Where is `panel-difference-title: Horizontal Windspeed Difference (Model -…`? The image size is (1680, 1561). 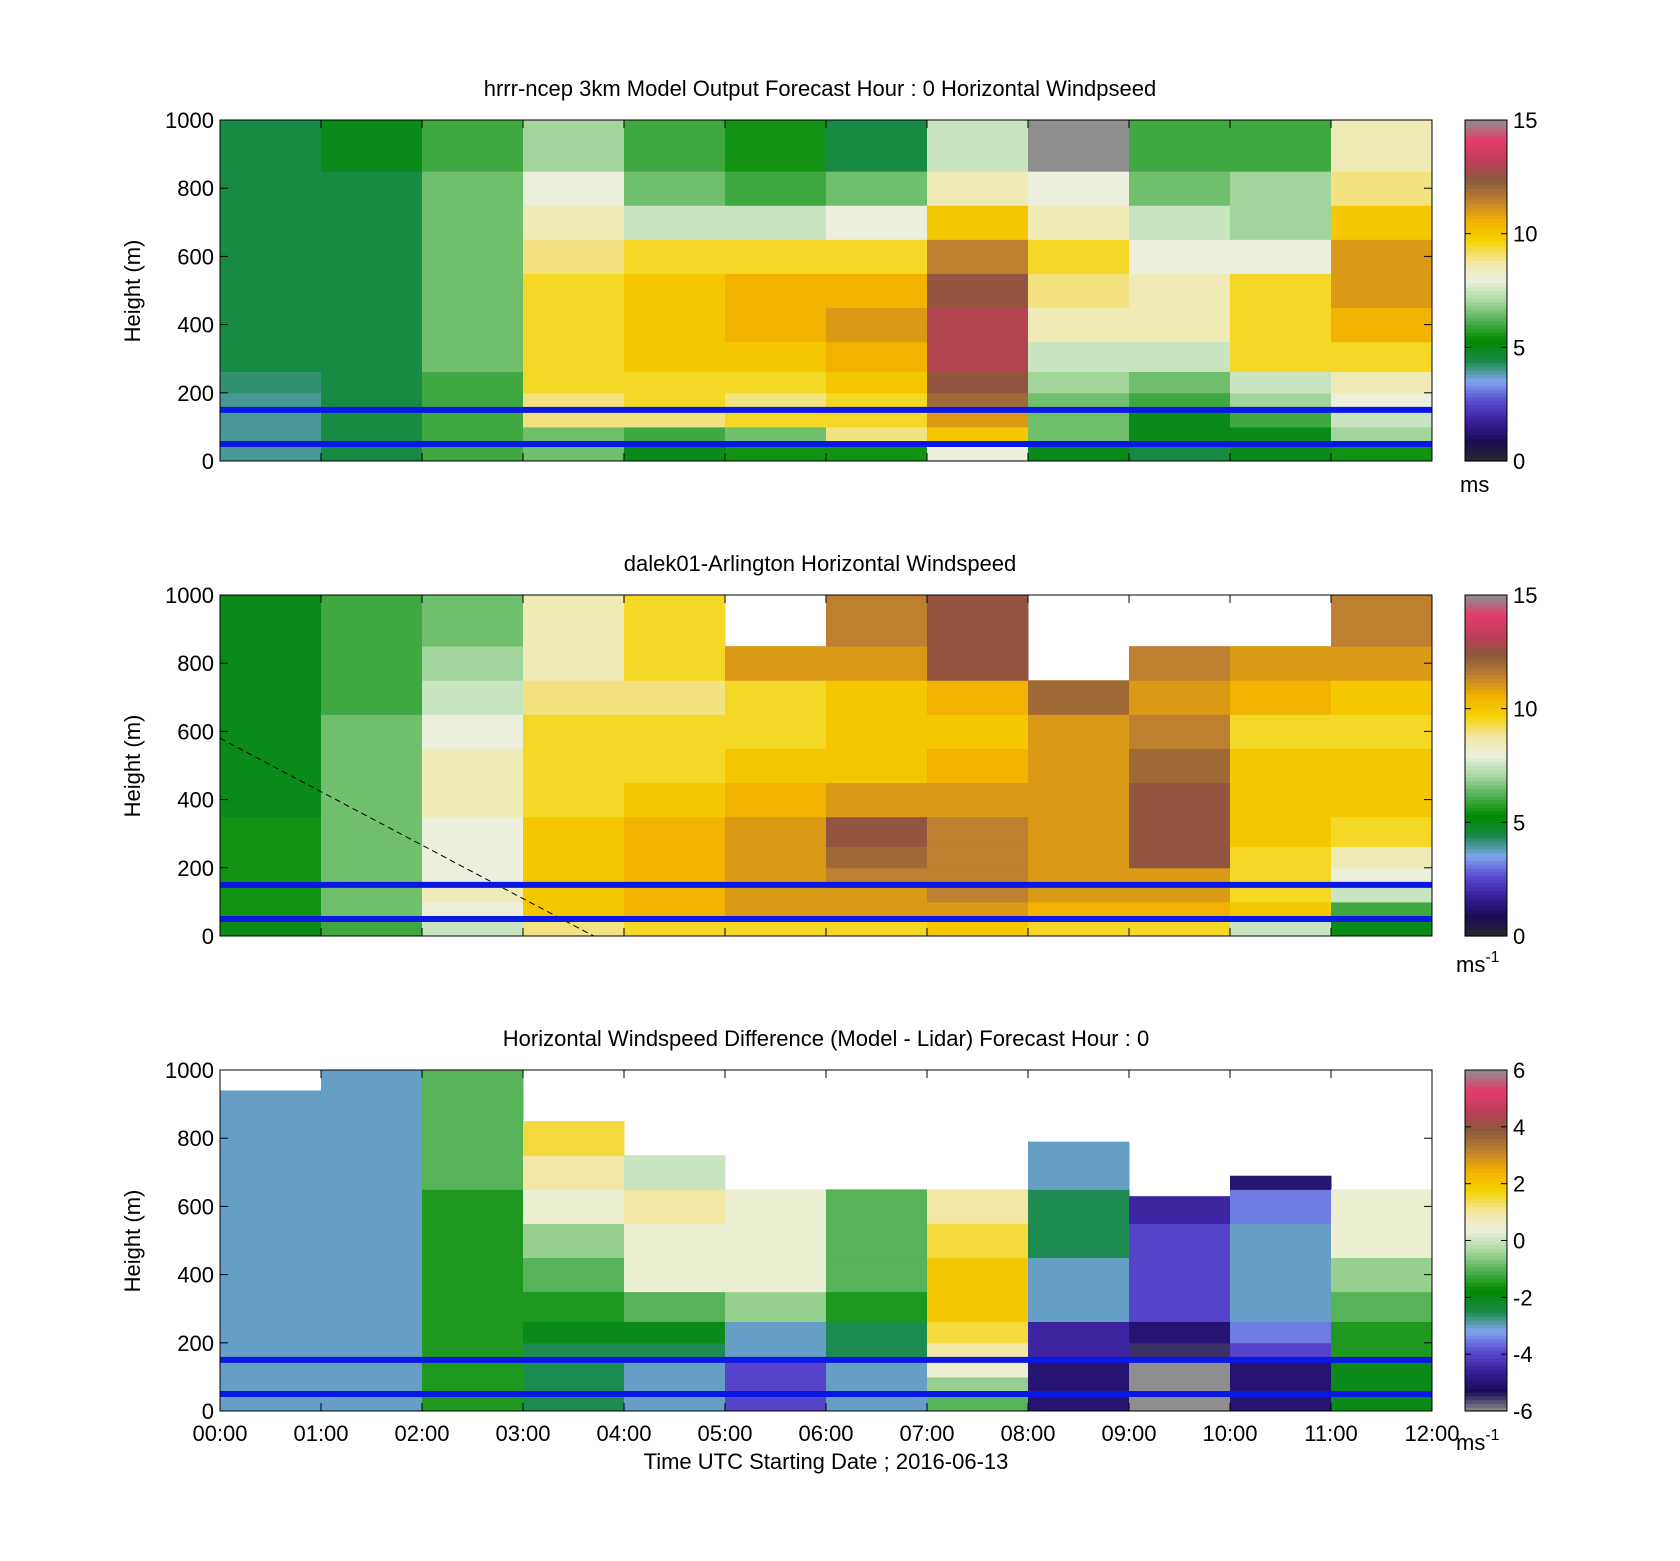 panel-difference-title: Horizontal Windspeed Difference (Model -… is located at coordinates (826, 1038).